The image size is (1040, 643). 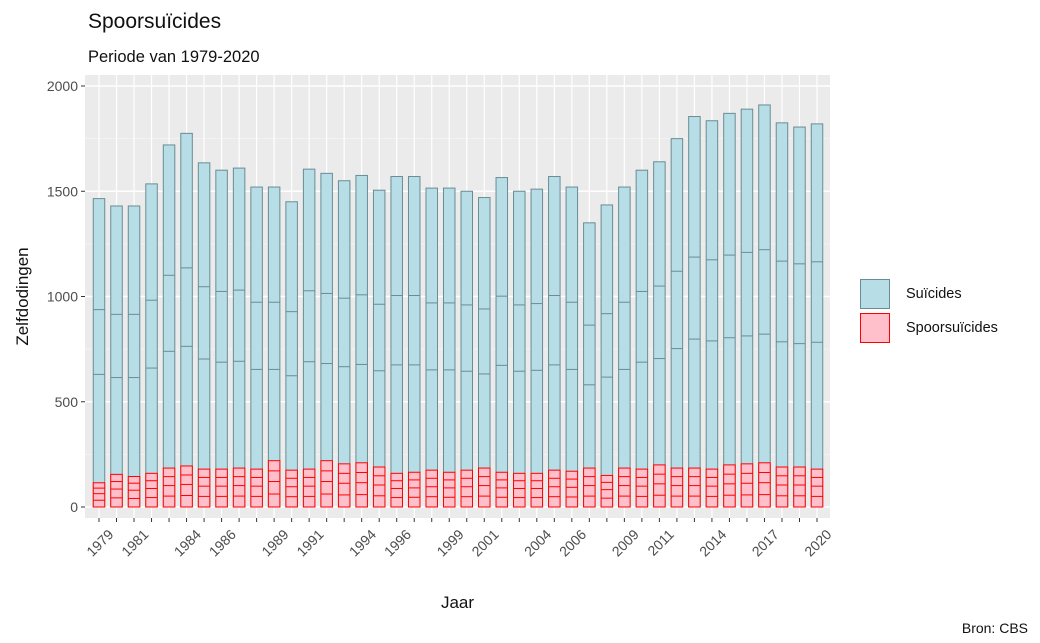 What do you see at coordinates (765, 542) in the screenshot?
I see `x-tick-label: 2017` at bounding box center [765, 542].